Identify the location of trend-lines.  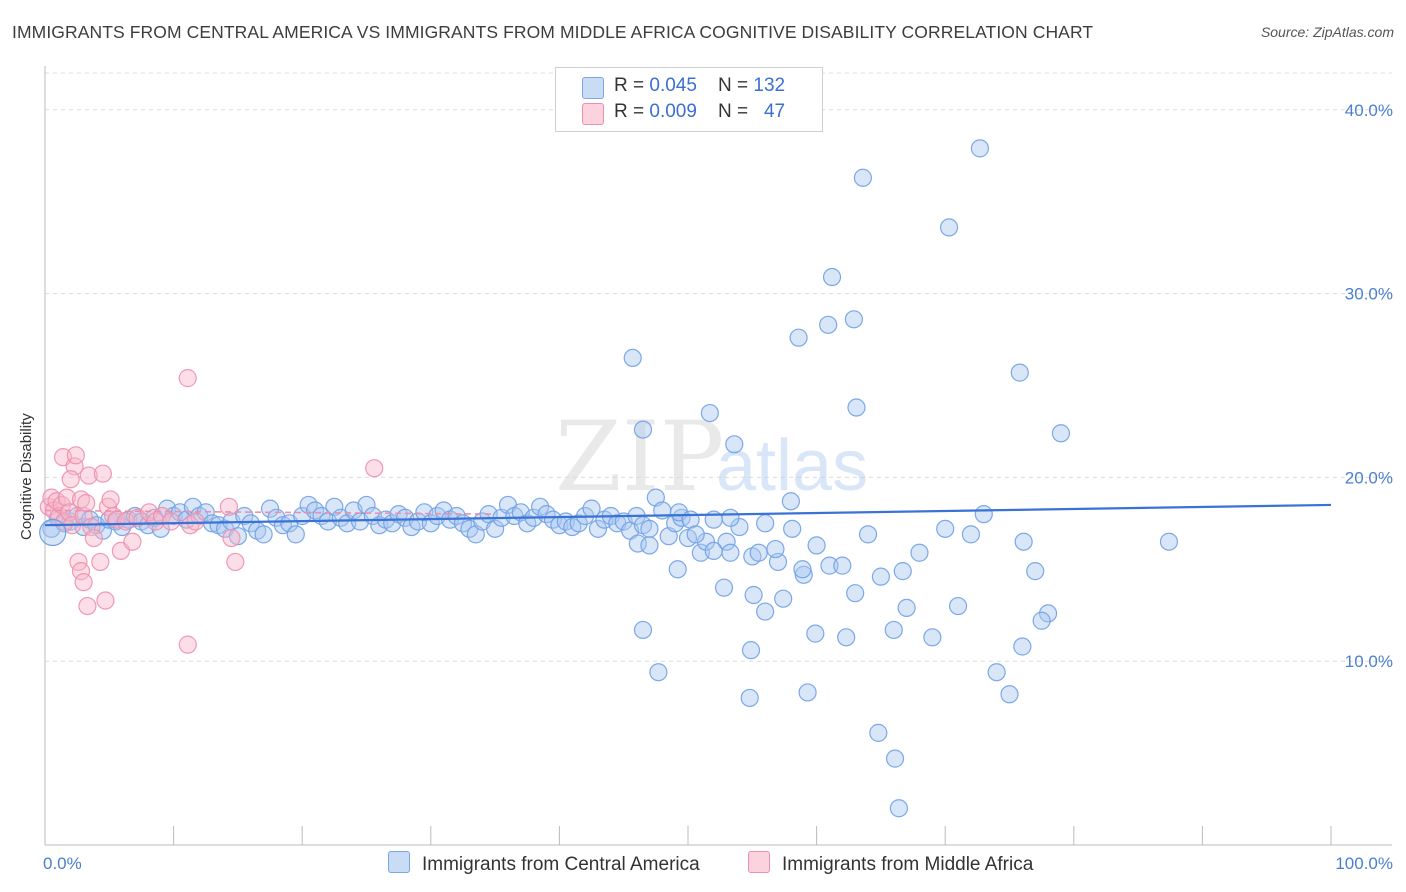
(688, 515).